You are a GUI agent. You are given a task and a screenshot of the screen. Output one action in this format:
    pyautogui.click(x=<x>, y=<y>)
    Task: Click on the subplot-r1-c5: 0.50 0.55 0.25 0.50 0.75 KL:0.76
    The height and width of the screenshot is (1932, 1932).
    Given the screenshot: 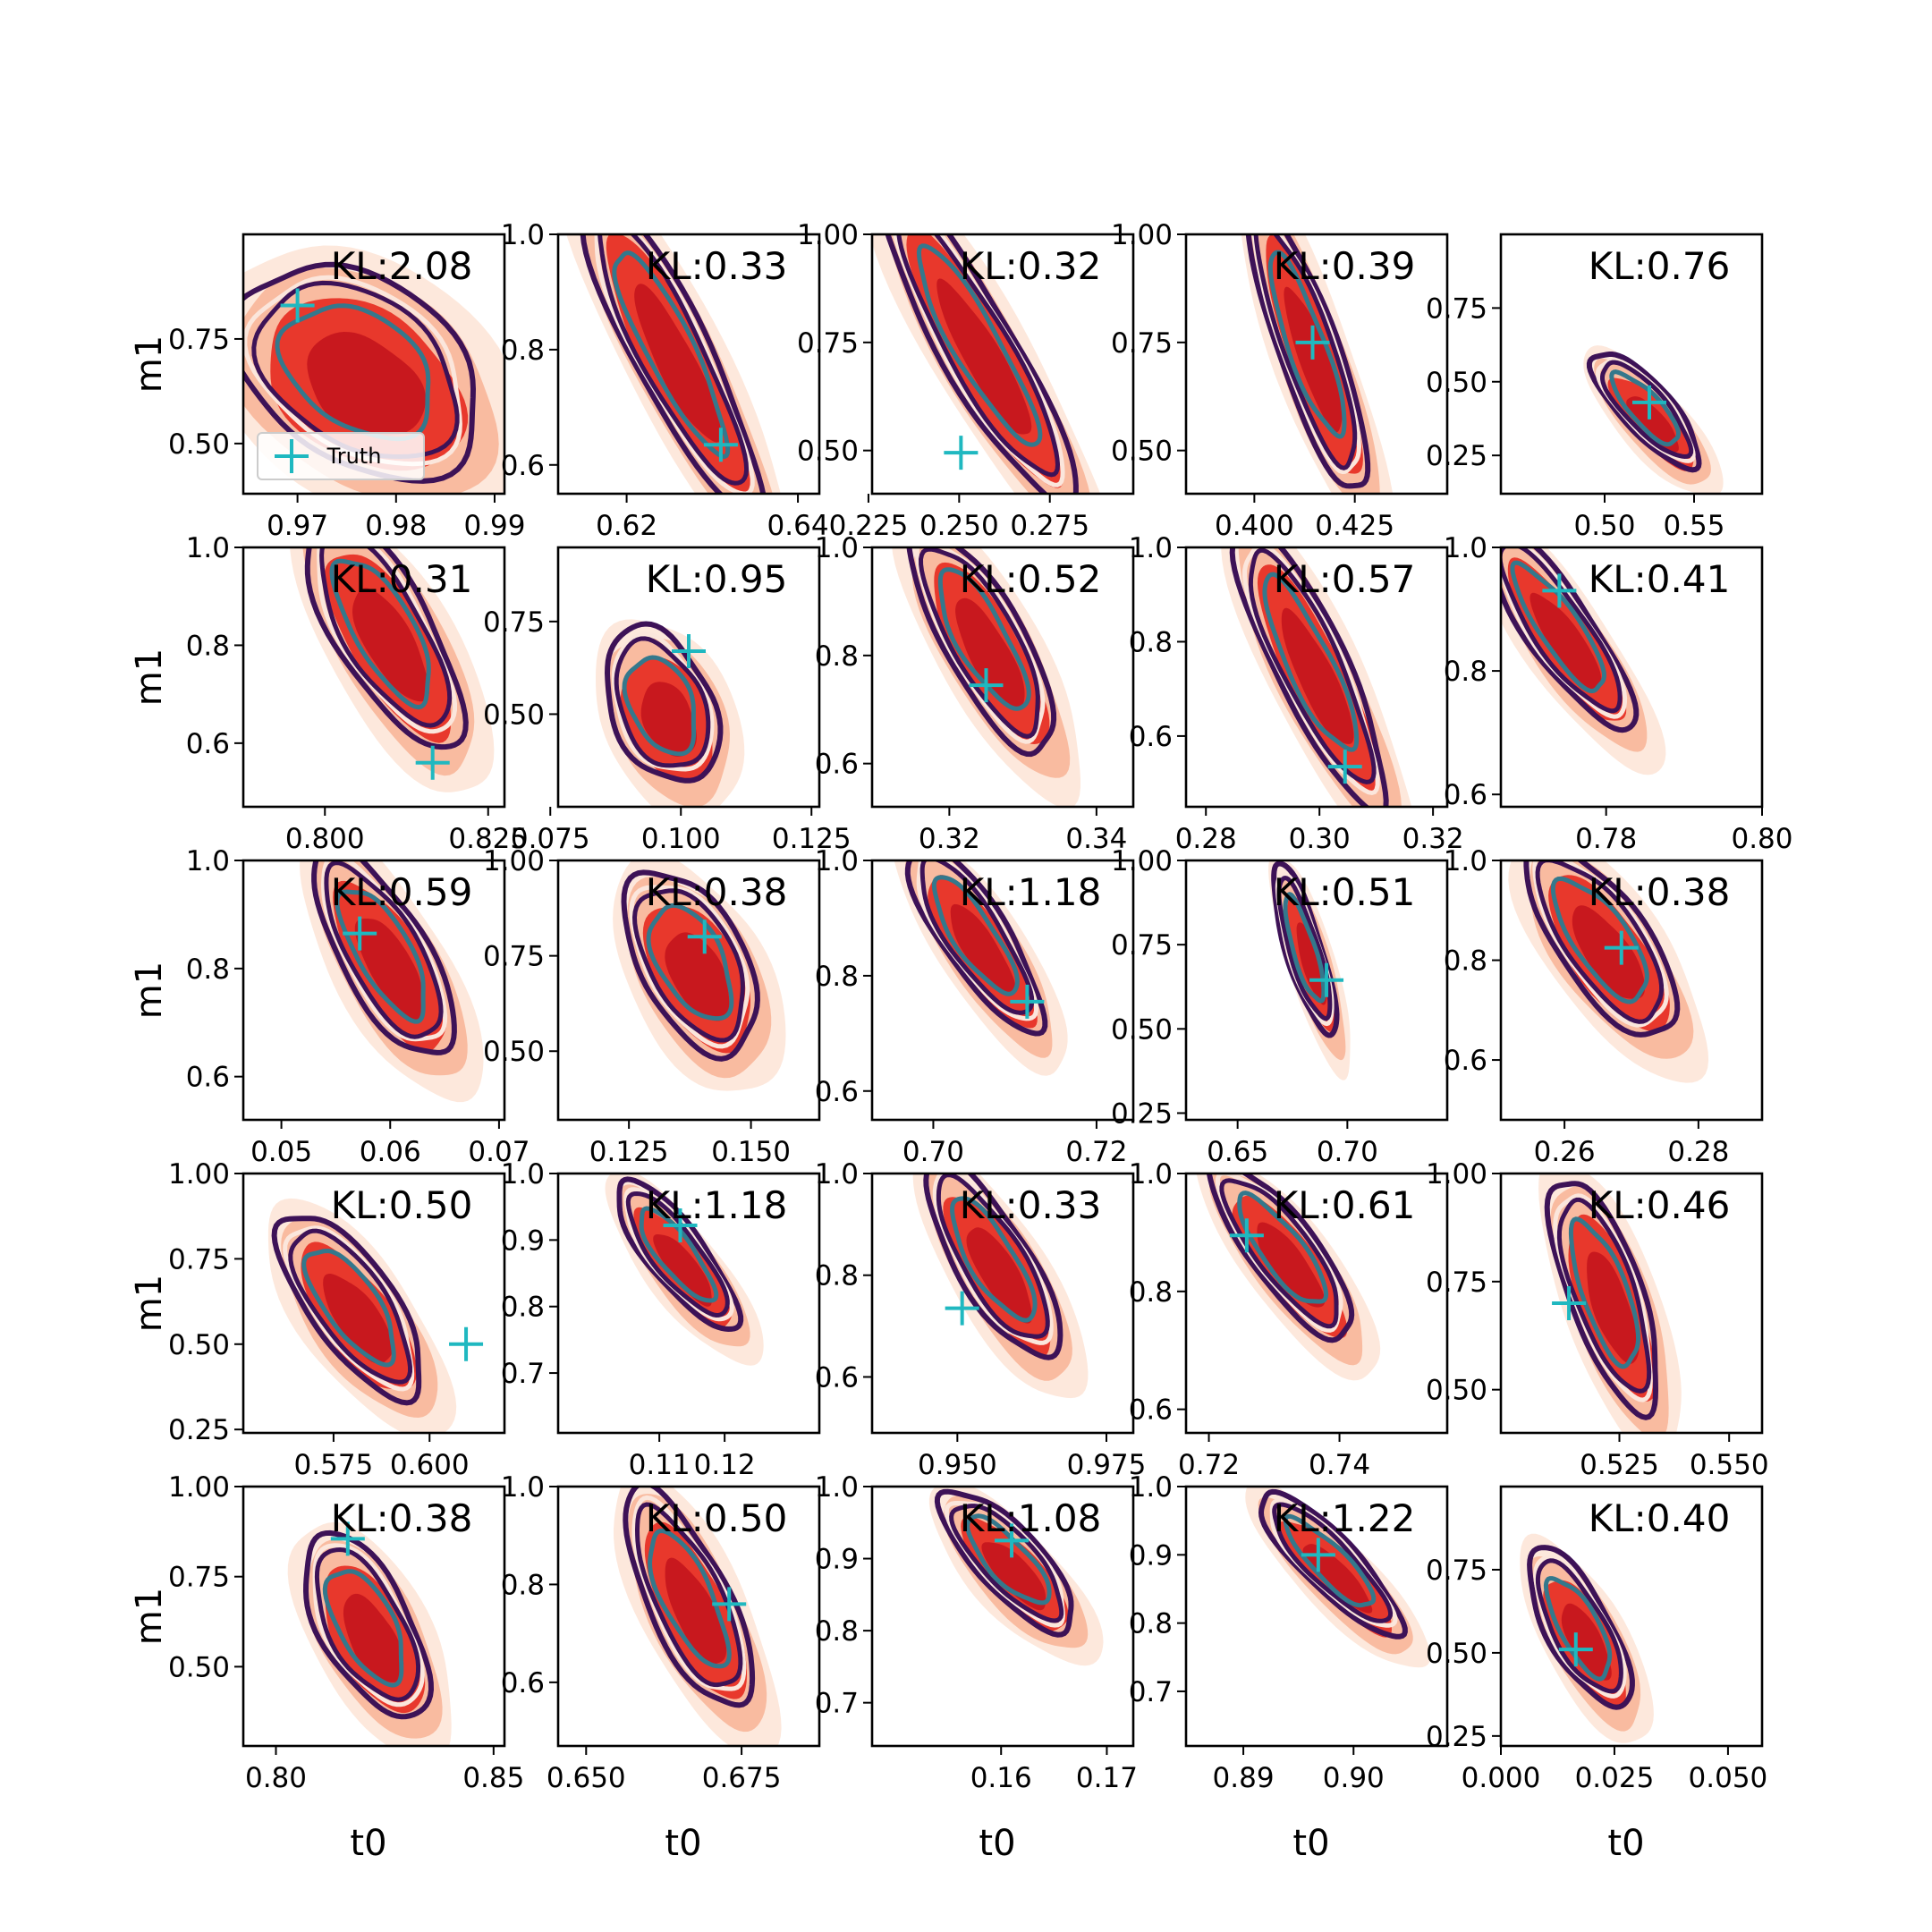 What is the action you would take?
    pyautogui.click(x=1595, y=387)
    